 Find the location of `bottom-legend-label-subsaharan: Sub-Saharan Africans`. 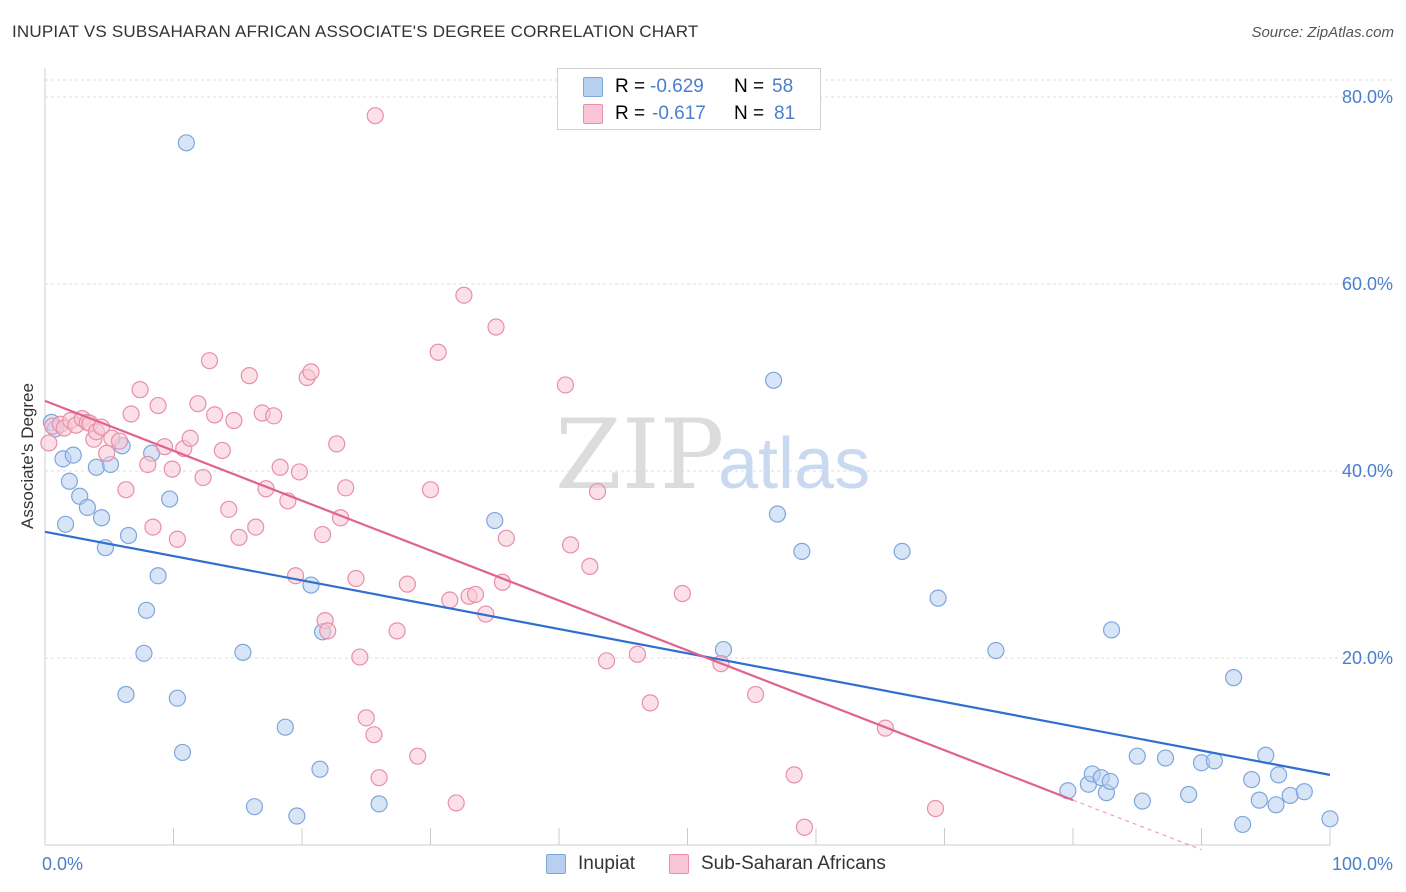

bottom-legend-label-subsaharan: Sub-Saharan Africans is located at coordinates (793, 863).